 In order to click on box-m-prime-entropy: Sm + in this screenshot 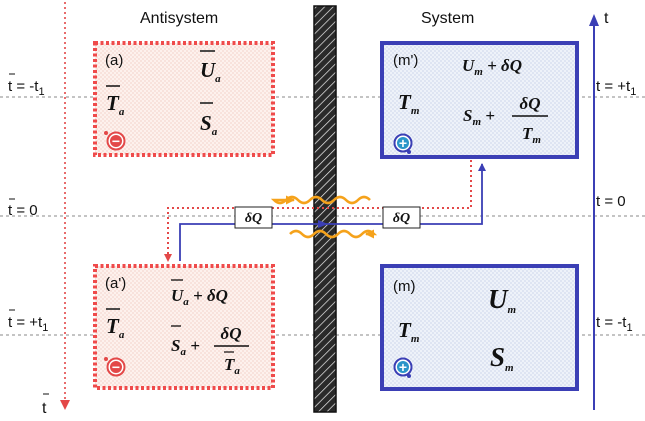, I will do `click(479, 117)`.